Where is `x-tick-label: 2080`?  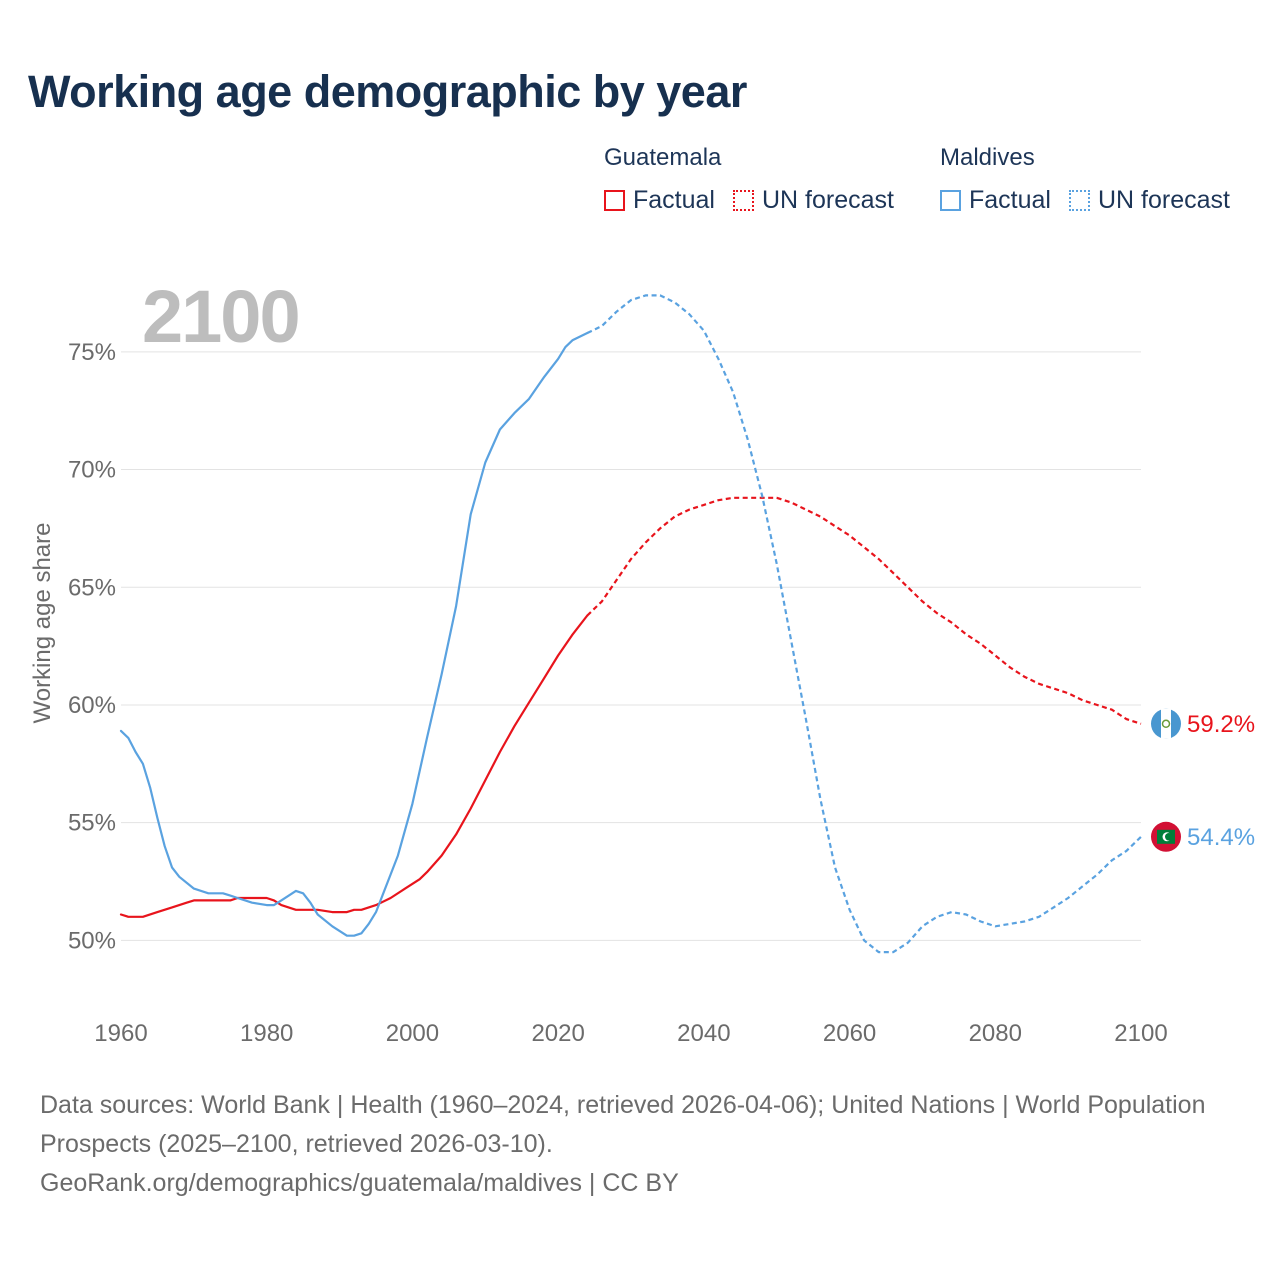 x-tick-label: 2080 is located at coordinates (995, 1033).